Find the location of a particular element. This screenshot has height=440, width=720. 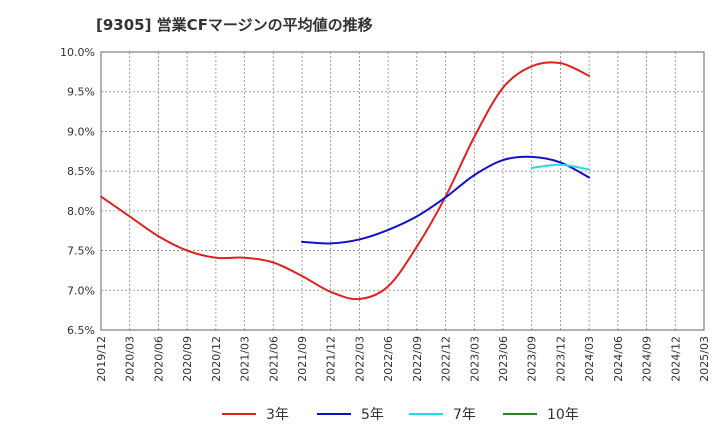

x-tick-label: 2024/06 is located at coordinates (618, 359).